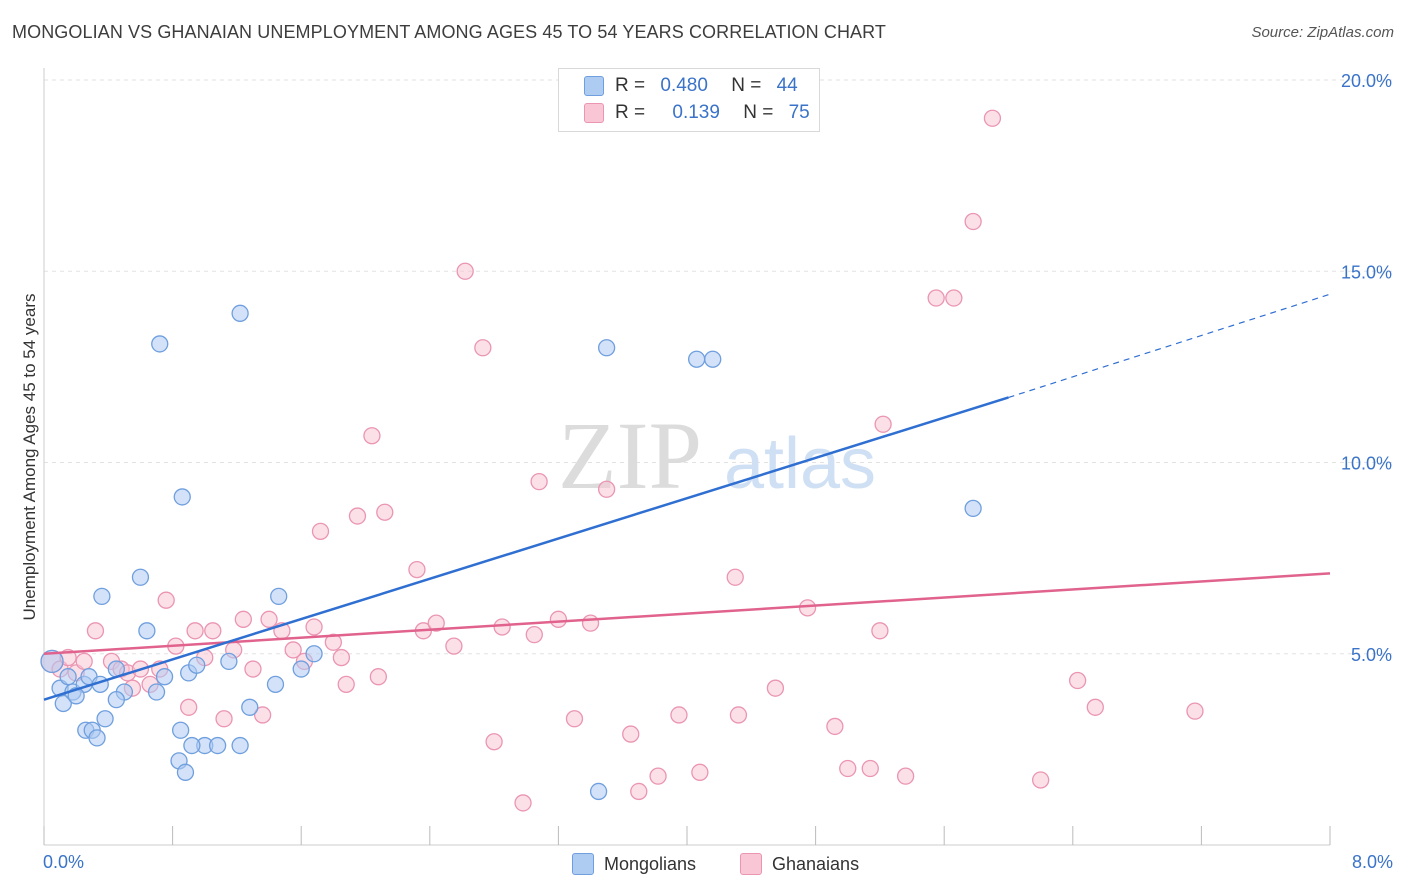  Describe the element at coordinates (650, 863) in the screenshot. I see `mongolians-legend-label: Mongolians` at that location.